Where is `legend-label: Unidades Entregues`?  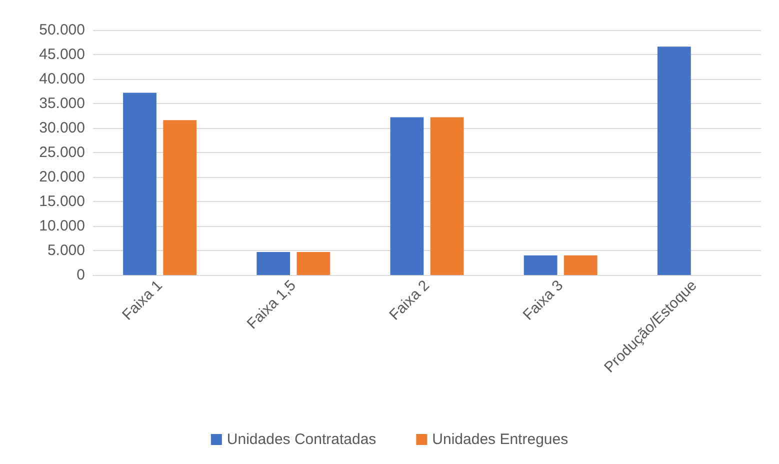 legend-label: Unidades Entregues is located at coordinates (500, 439).